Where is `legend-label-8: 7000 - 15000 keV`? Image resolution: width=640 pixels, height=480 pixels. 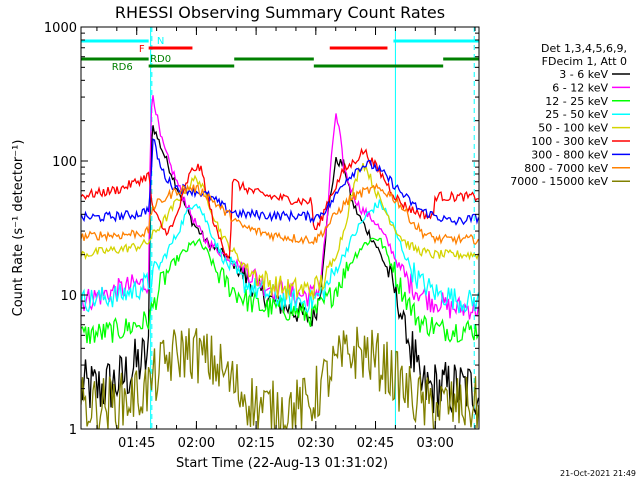 legend-label-8: 7000 - 15000 keV is located at coordinates (559, 181).